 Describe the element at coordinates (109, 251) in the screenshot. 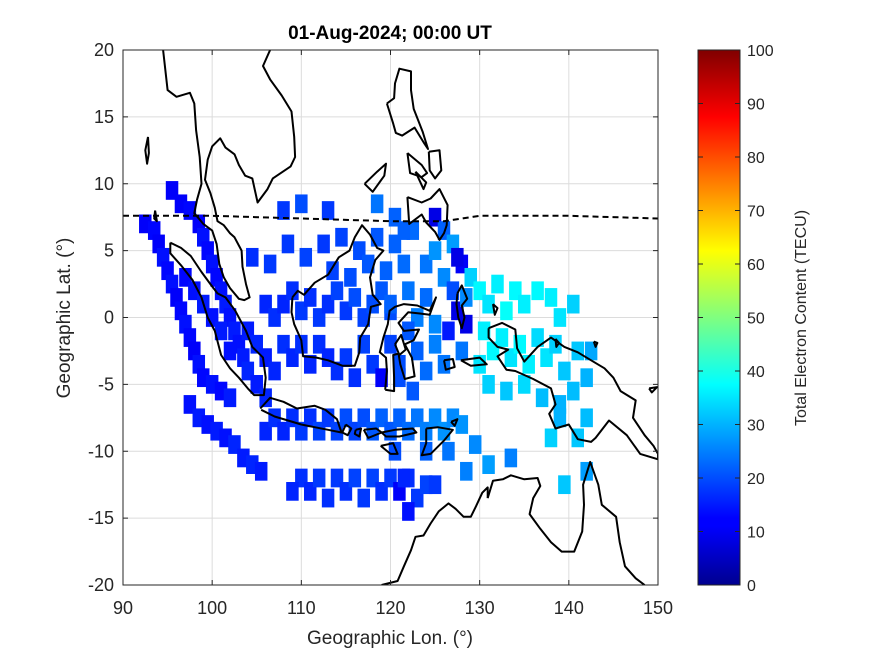

I see `y-tick-label: 5` at that location.